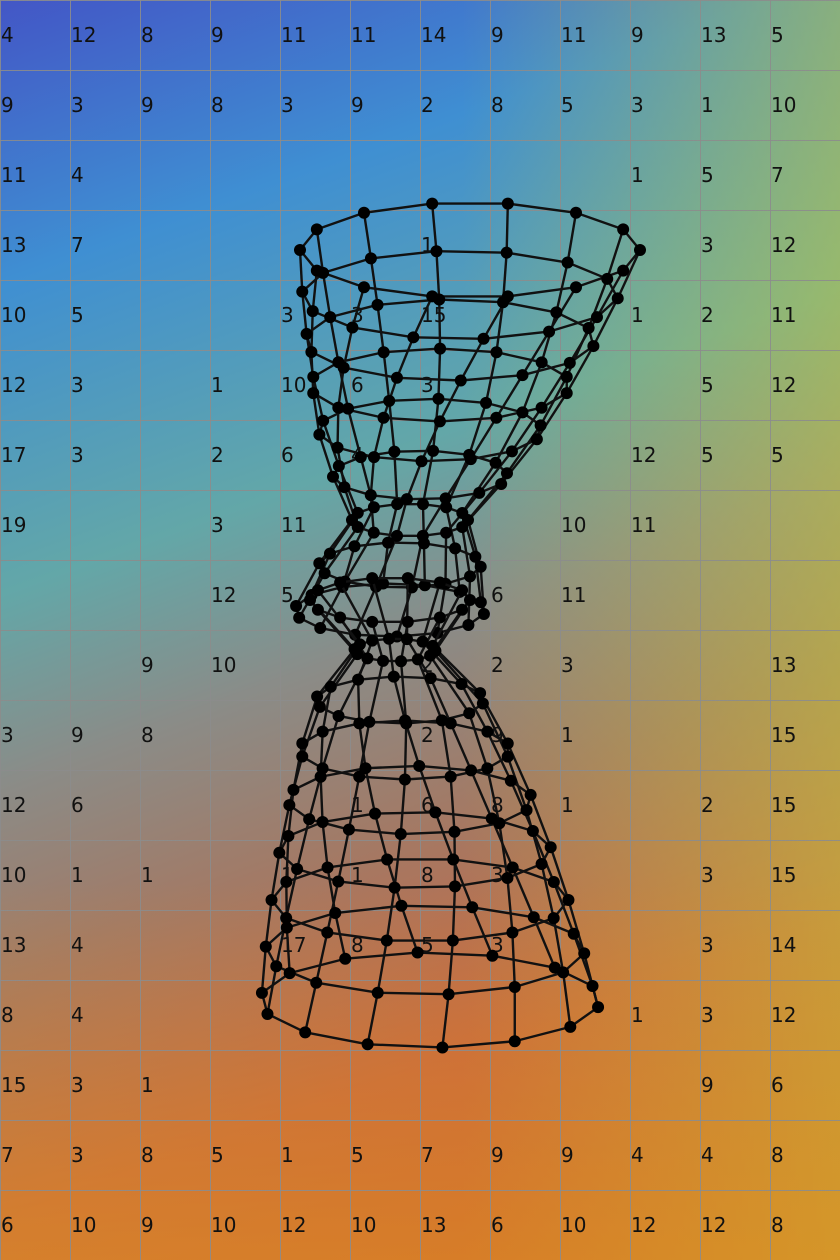 The height and width of the screenshot is (1260, 840). I want to click on grid-cell: 2, so click(455, 105).